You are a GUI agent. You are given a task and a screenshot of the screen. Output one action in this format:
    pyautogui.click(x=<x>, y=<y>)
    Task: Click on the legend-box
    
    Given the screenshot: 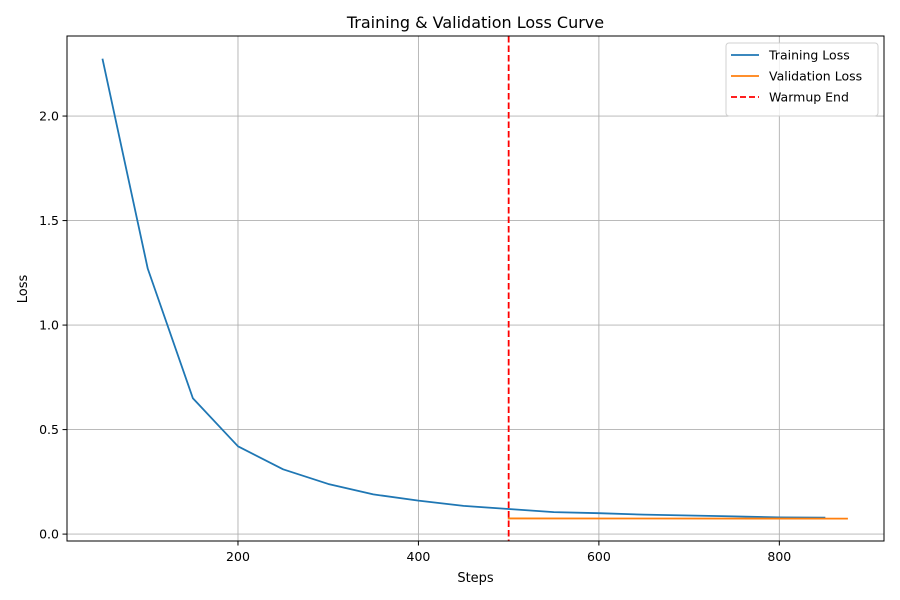 What is the action you would take?
    pyautogui.click(x=802, y=79)
    